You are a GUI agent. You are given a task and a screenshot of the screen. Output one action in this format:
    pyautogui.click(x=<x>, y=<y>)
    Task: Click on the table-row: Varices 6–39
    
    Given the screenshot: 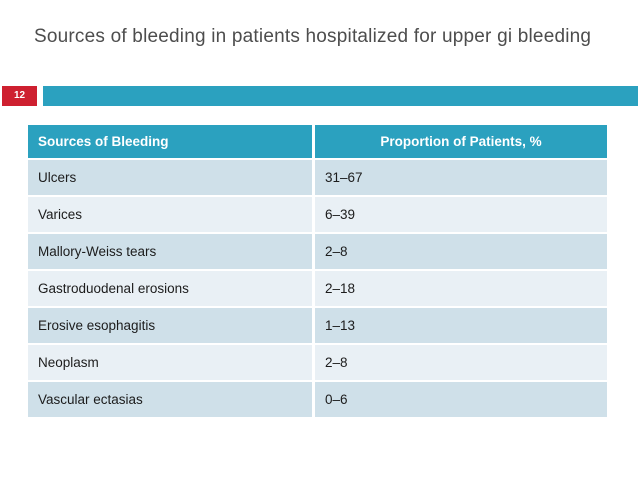 What is the action you would take?
    pyautogui.click(x=317, y=214)
    